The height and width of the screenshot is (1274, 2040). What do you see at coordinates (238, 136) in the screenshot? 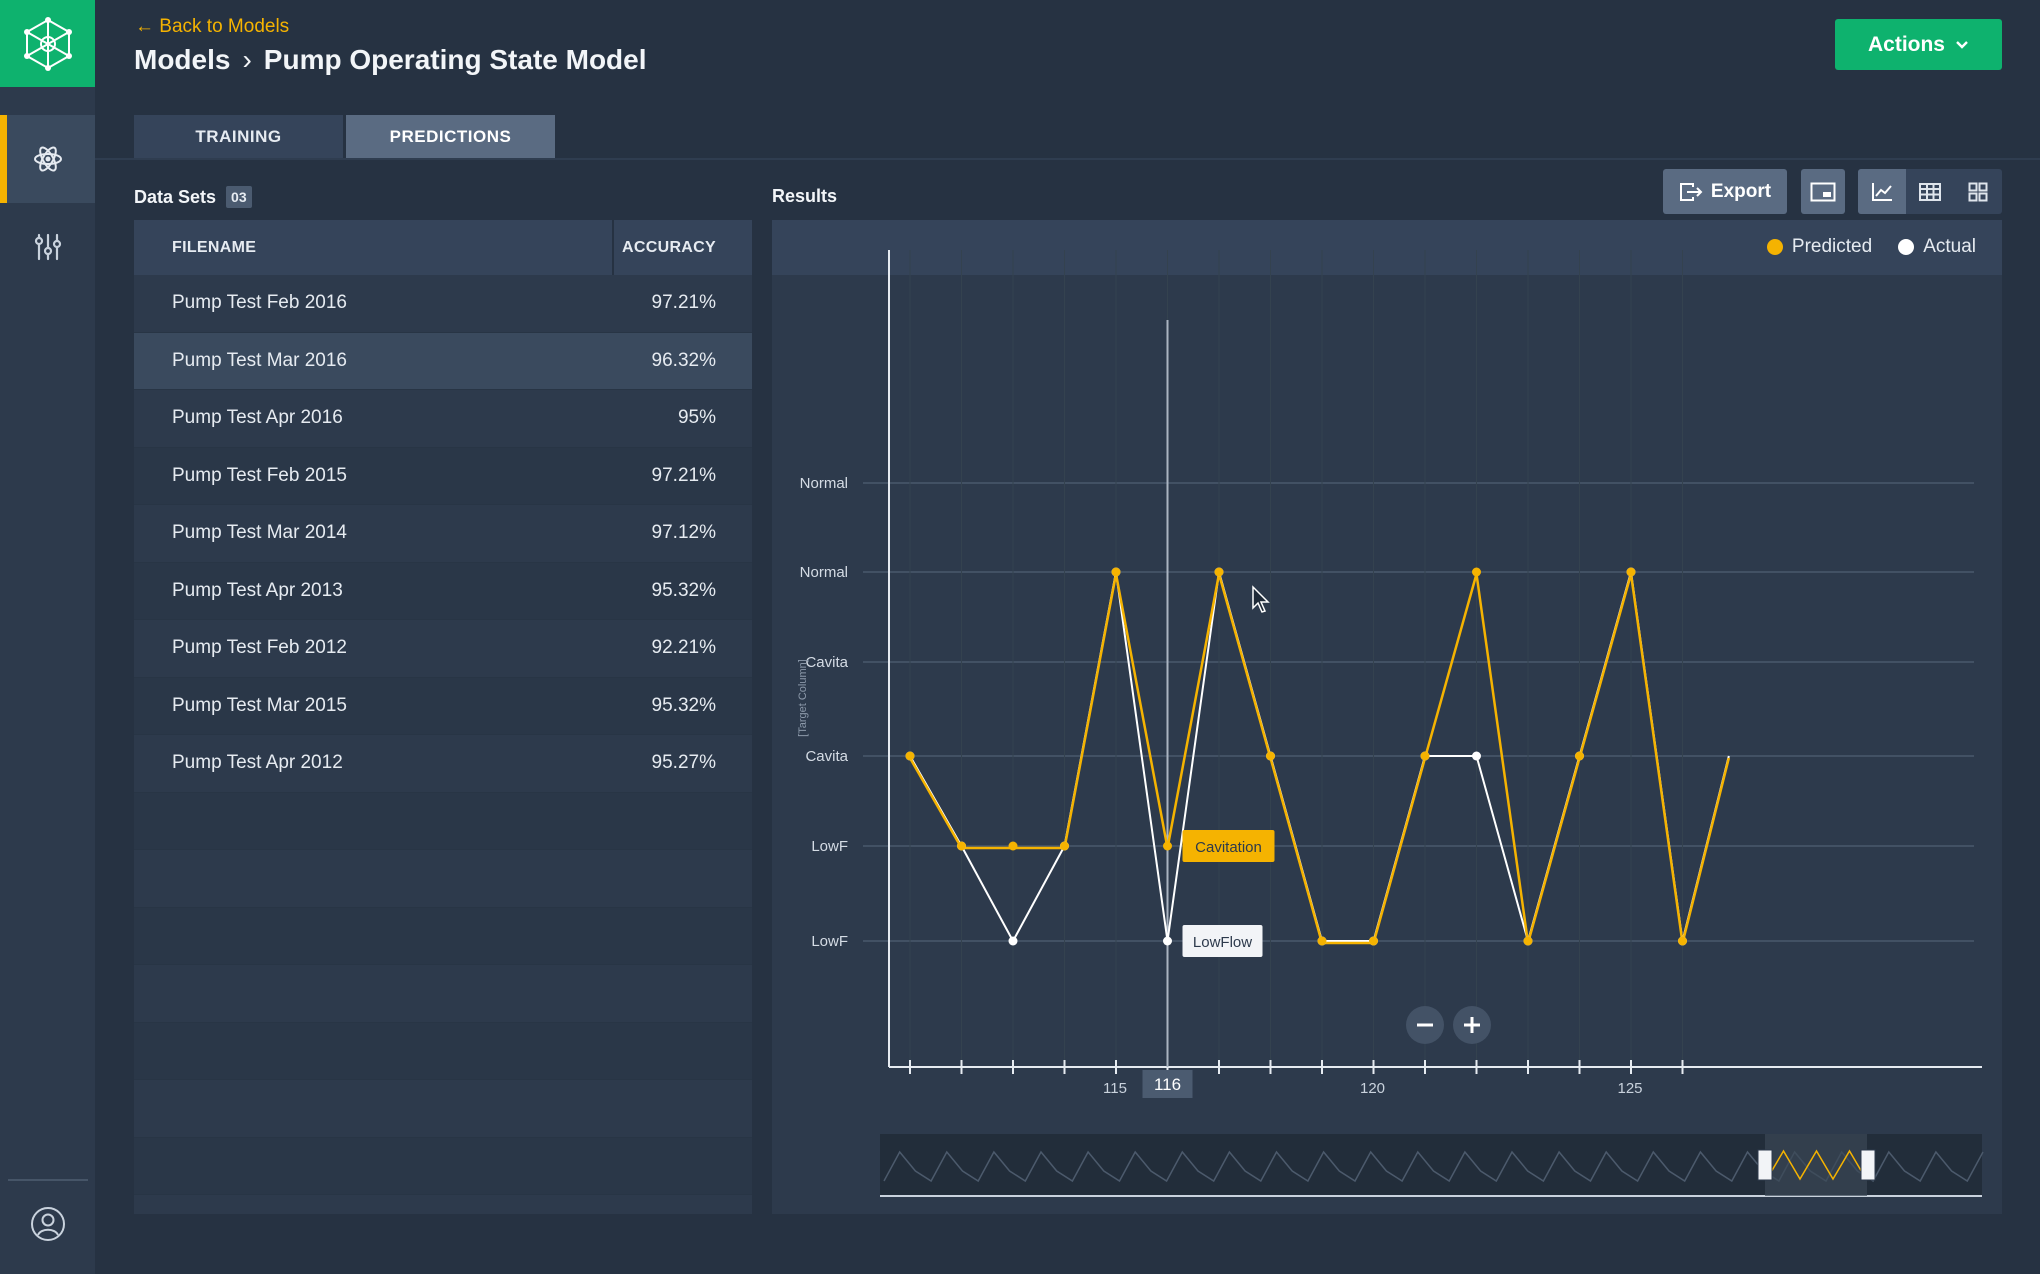
I see `tab-training: TRAINING` at bounding box center [238, 136].